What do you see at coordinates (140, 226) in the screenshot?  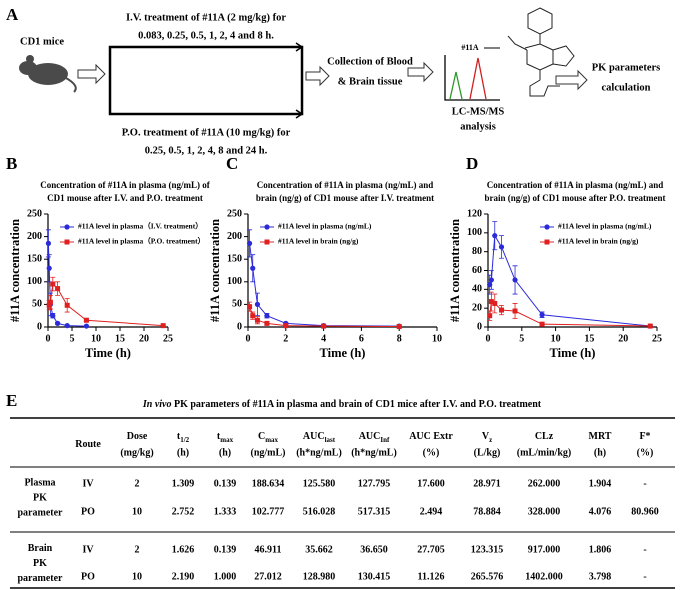 I see `legend-label: #11A level in plasma（I.V. treatment）` at bounding box center [140, 226].